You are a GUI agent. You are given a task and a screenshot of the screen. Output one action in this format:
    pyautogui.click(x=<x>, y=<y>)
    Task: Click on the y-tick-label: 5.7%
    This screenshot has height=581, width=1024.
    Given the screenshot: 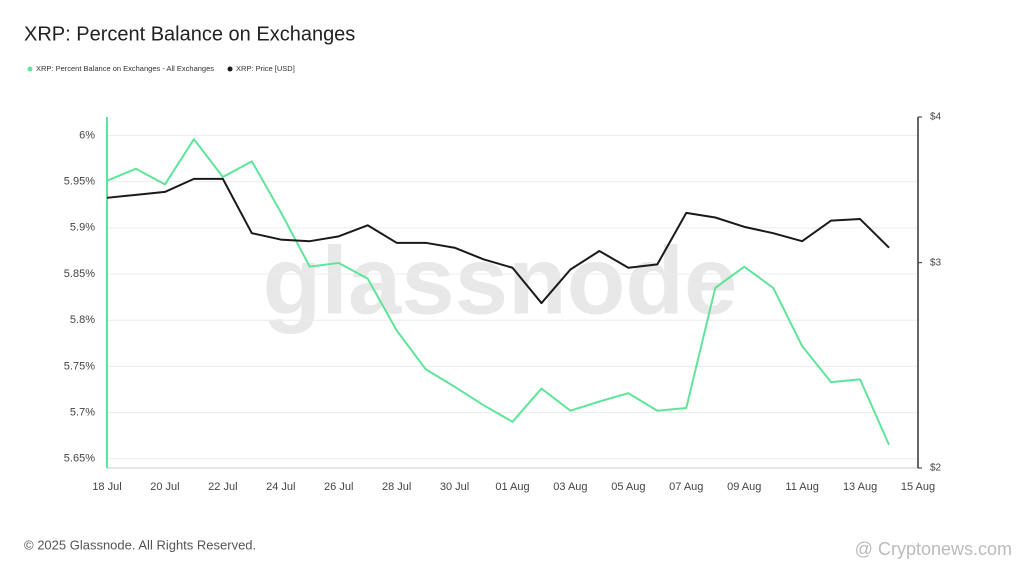 What is the action you would take?
    pyautogui.click(x=82, y=412)
    